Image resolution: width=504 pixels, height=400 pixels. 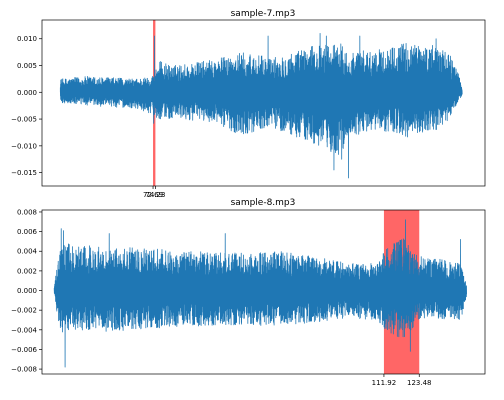 What do you see at coordinates (27, 271) in the screenshot?
I see `y-tick-label: 0.002` at bounding box center [27, 271].